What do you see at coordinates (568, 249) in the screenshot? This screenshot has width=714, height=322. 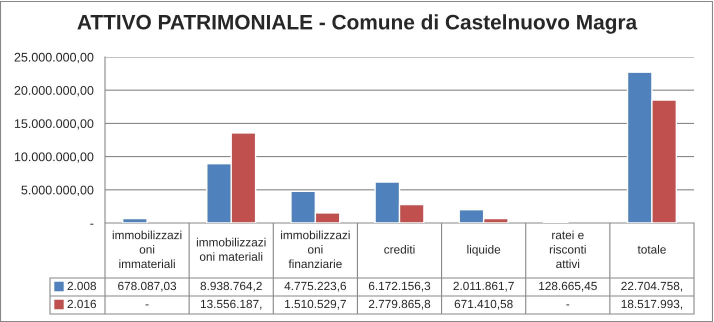 I see `x-tick-label: ratei e risconti attivi` at bounding box center [568, 249].